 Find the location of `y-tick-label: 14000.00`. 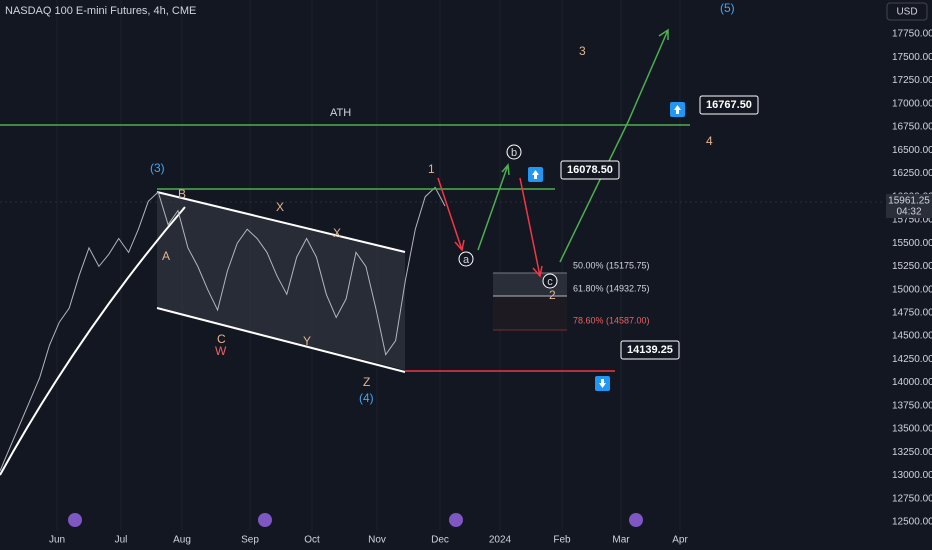

y-tick-label: 14000.00 is located at coordinates (912, 382).